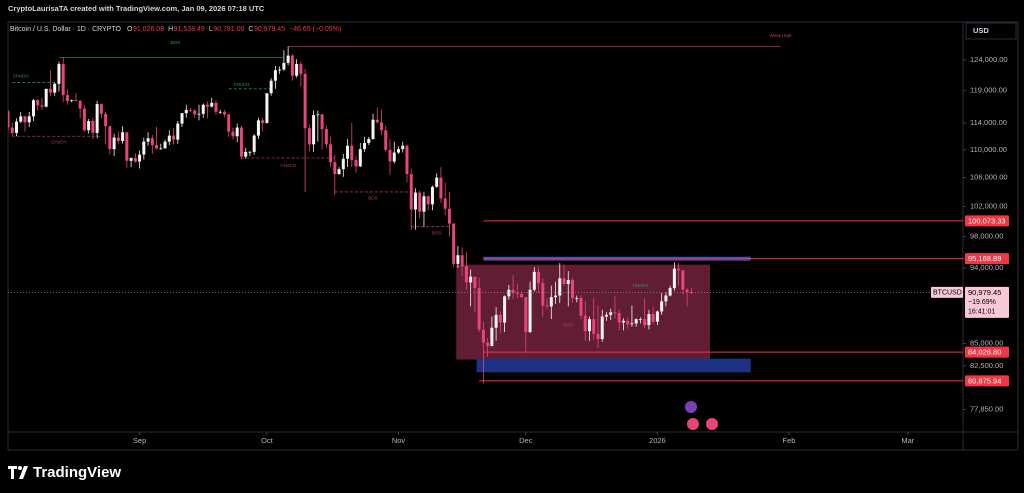  Describe the element at coordinates (170, 29) in the screenshot. I see `ohlc-key: H` at that location.